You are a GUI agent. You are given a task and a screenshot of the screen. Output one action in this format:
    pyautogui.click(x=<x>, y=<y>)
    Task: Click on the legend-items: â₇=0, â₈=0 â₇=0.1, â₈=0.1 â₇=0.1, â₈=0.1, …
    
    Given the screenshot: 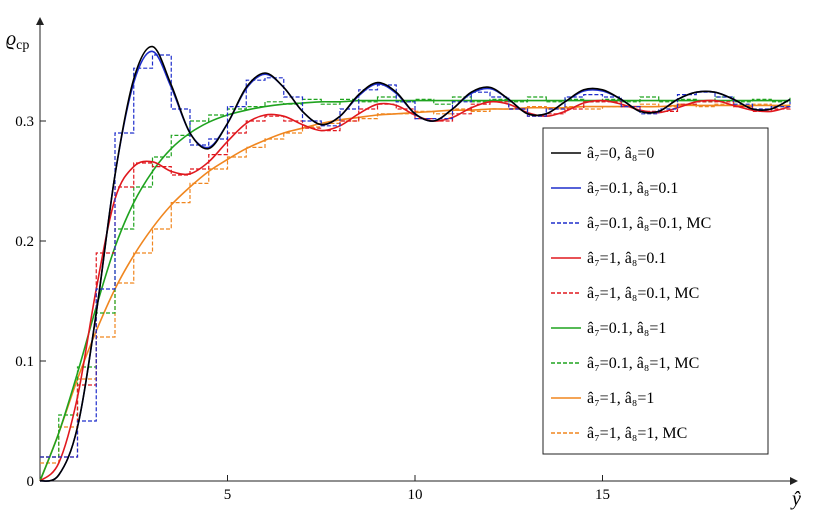 What is the action you would take?
    pyautogui.click(x=631, y=293)
    